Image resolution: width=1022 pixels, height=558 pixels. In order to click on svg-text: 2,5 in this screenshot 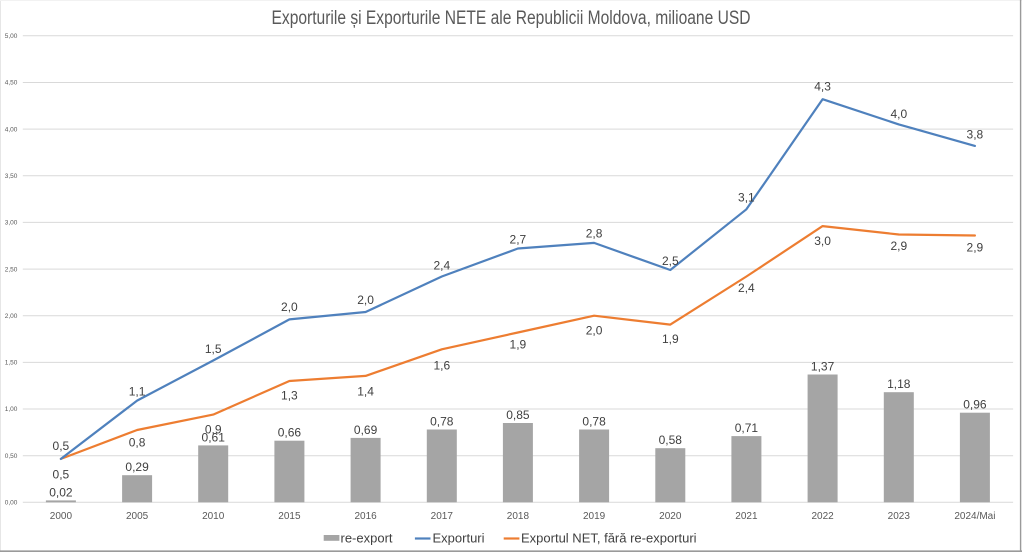, I will do `click(670, 261)`.